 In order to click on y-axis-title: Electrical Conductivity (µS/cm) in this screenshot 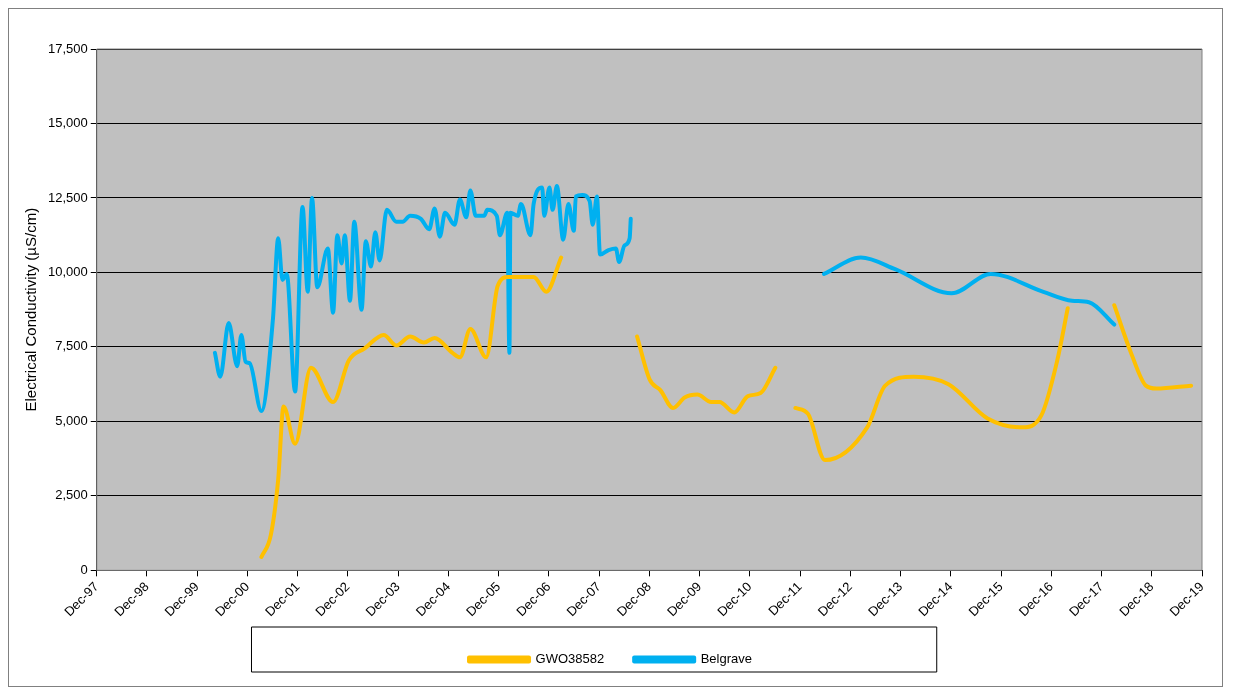, I will do `click(31, 309)`.